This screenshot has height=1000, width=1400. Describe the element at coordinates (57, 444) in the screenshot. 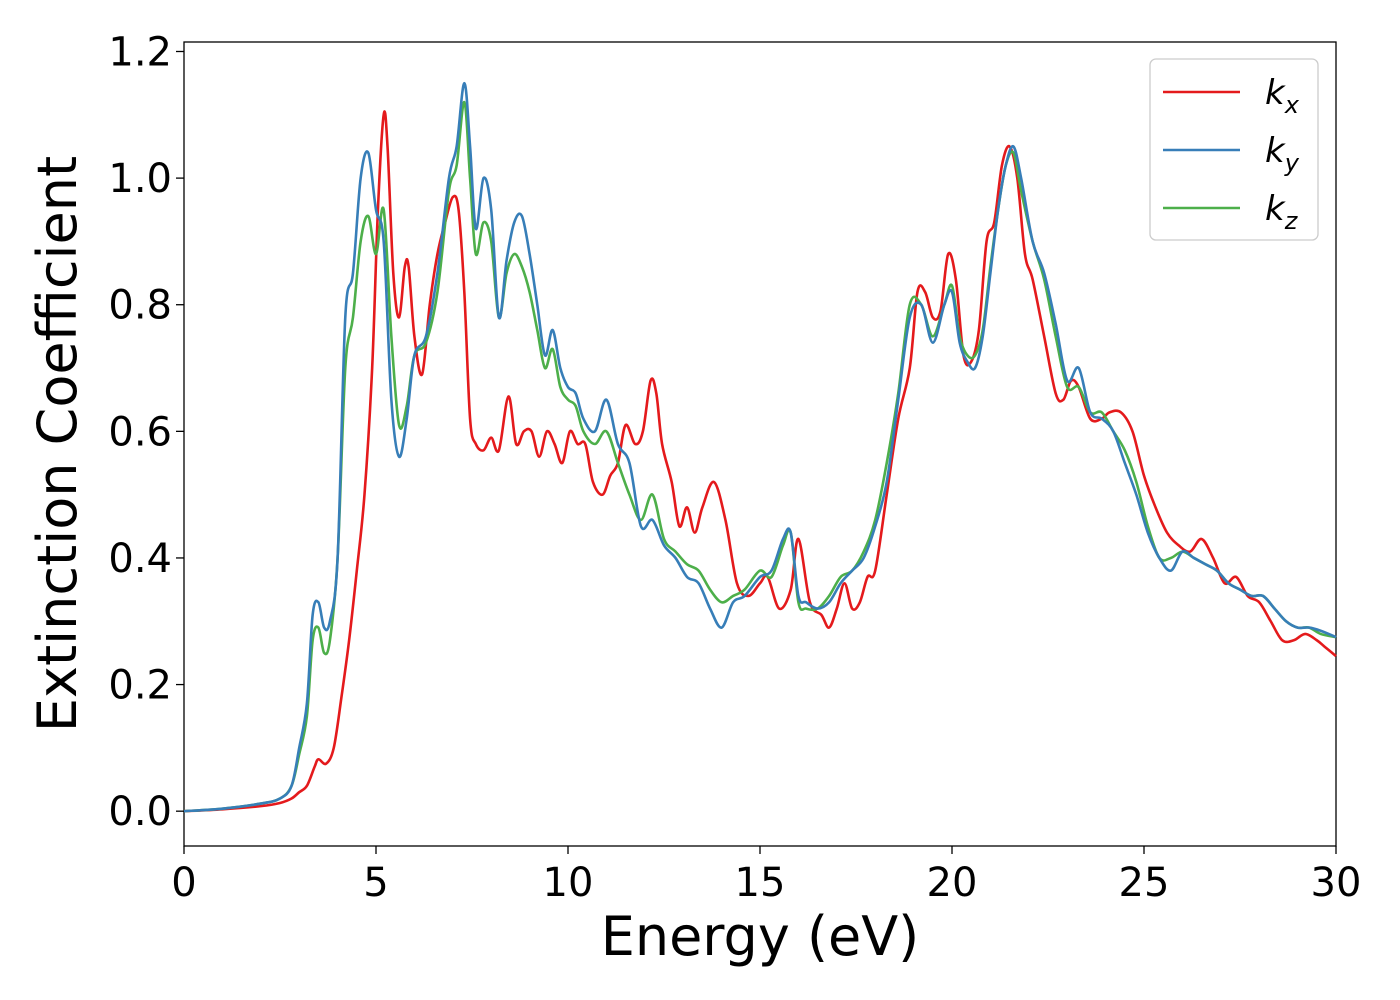

I see `y-axis-label: Extinction Coefficient` at that location.